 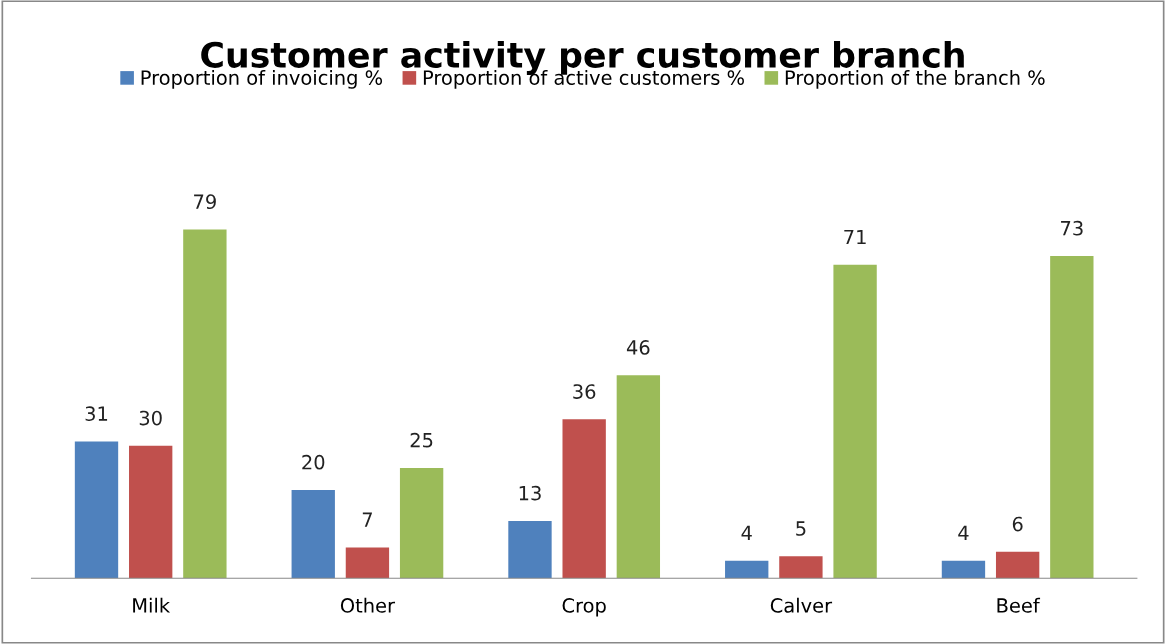 What do you see at coordinates (152, 605) in the screenshot?
I see `x-tick-label: Milk` at bounding box center [152, 605].